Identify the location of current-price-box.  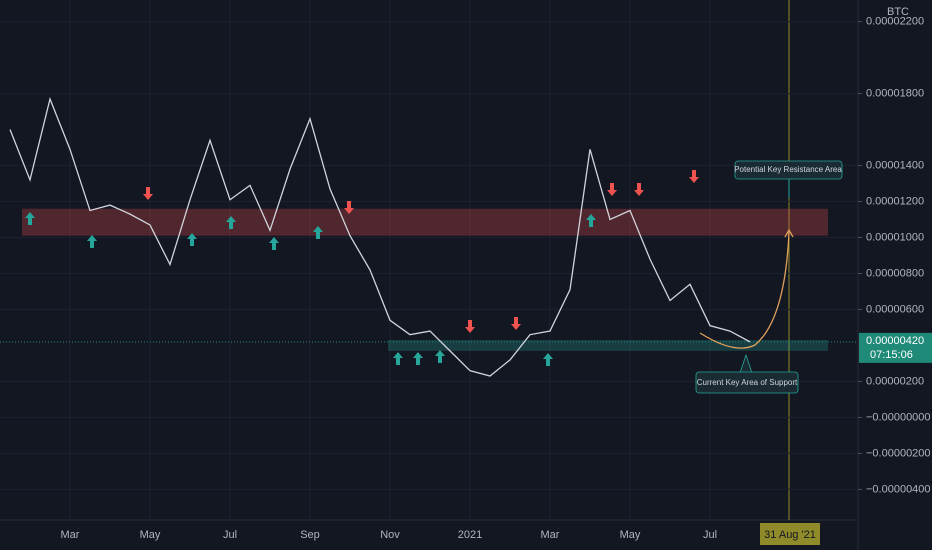
(895, 347).